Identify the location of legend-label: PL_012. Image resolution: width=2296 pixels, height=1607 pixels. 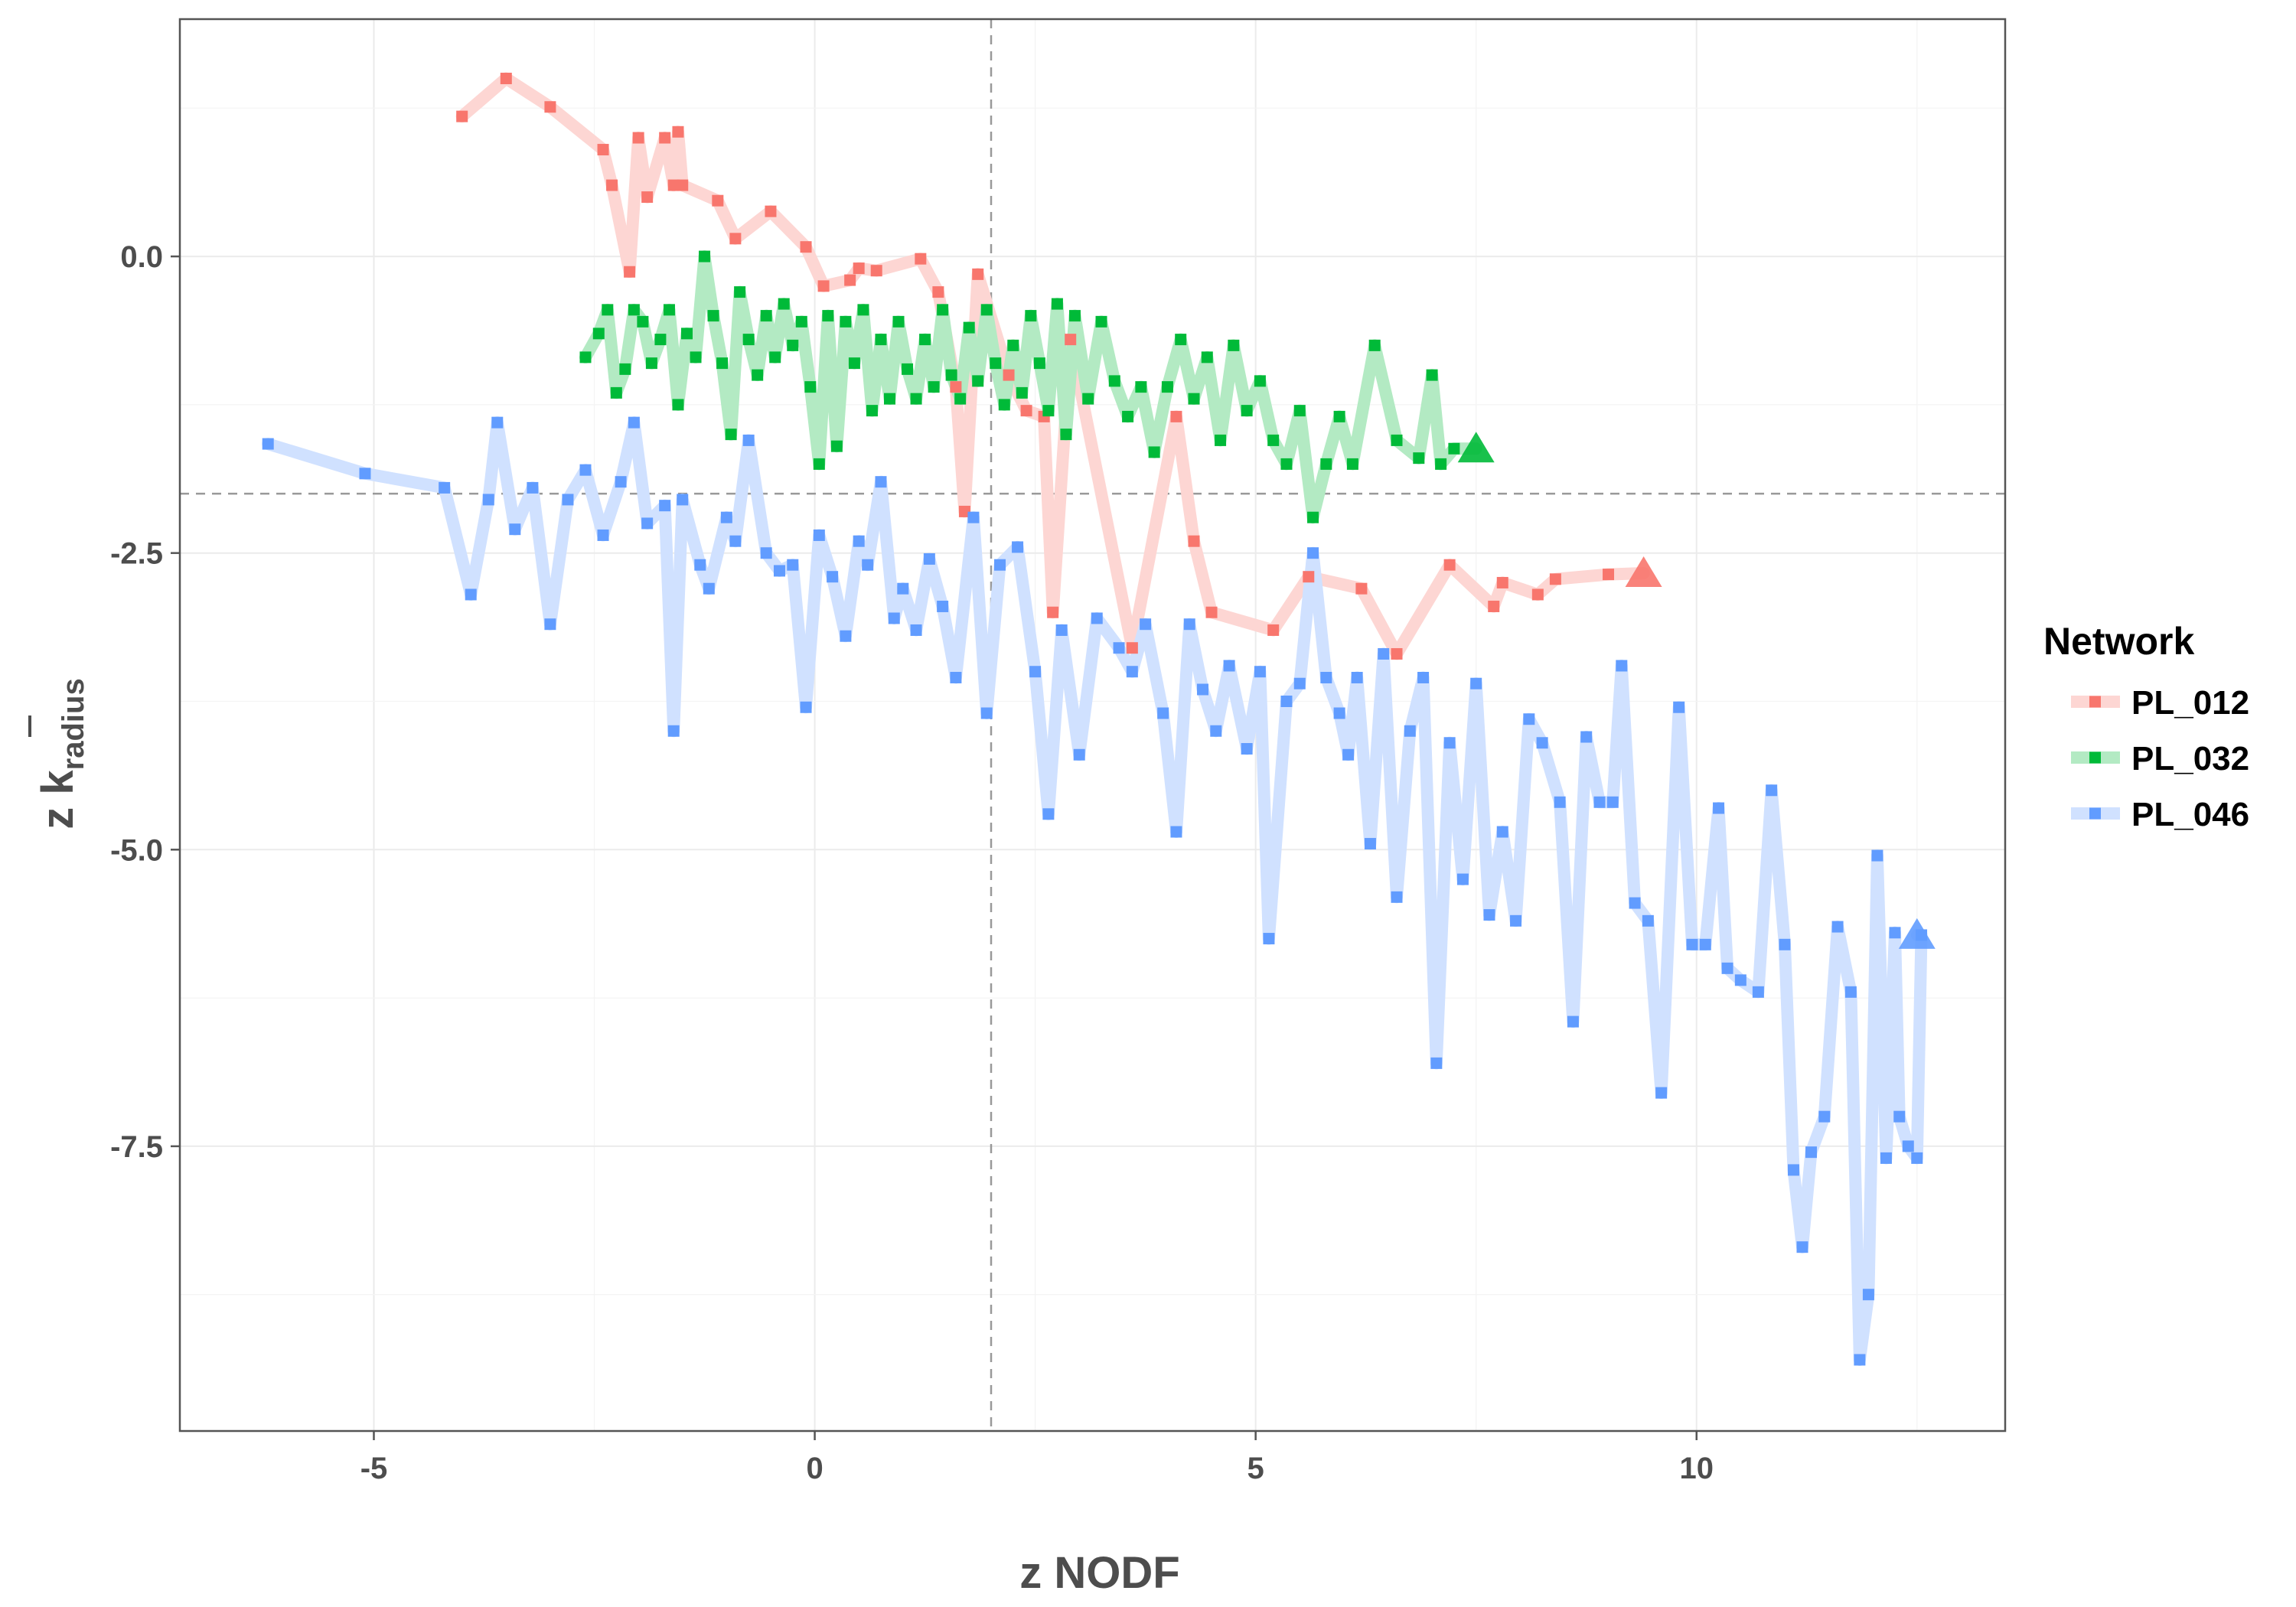
(2190, 703).